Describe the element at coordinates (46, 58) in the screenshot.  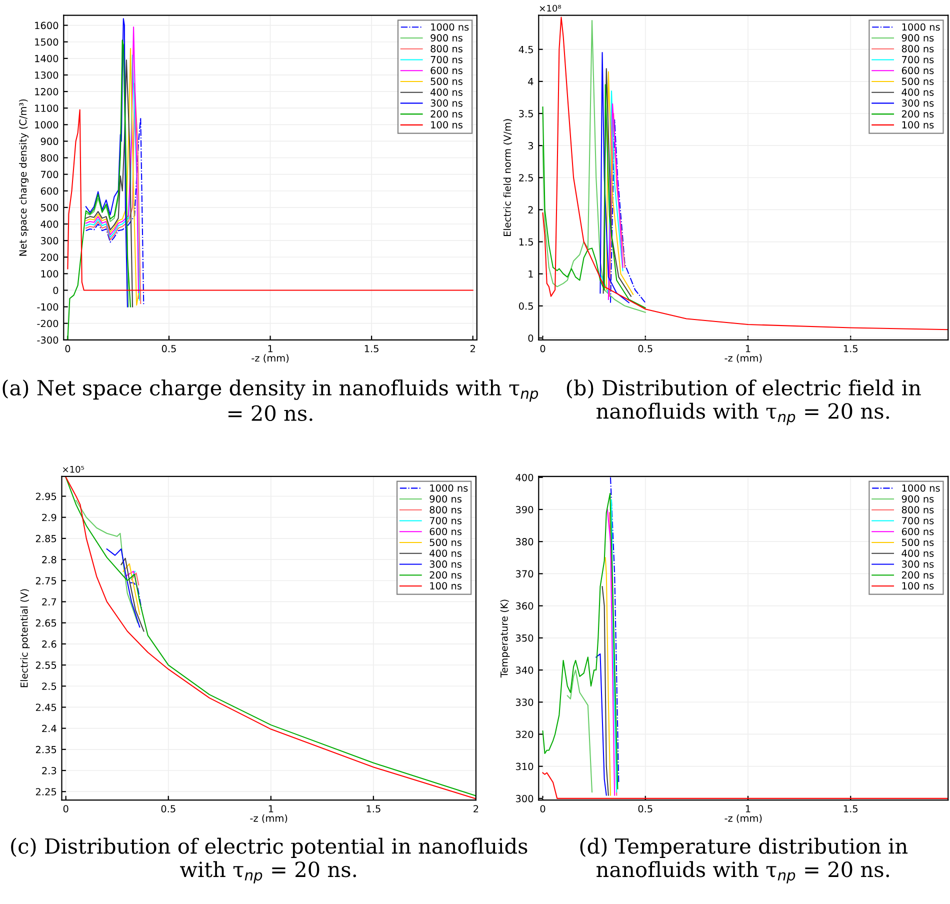
I see `y-tick-label: 1400` at that location.